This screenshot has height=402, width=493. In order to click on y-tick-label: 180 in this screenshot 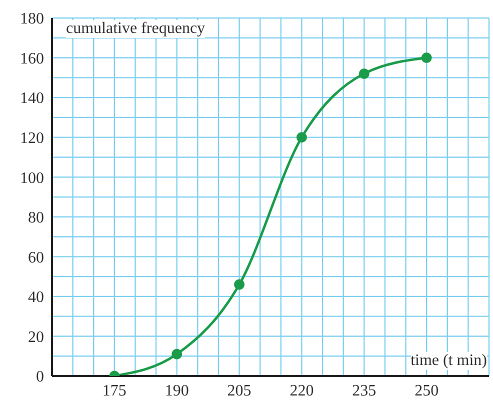, I will do `click(32, 19)`.